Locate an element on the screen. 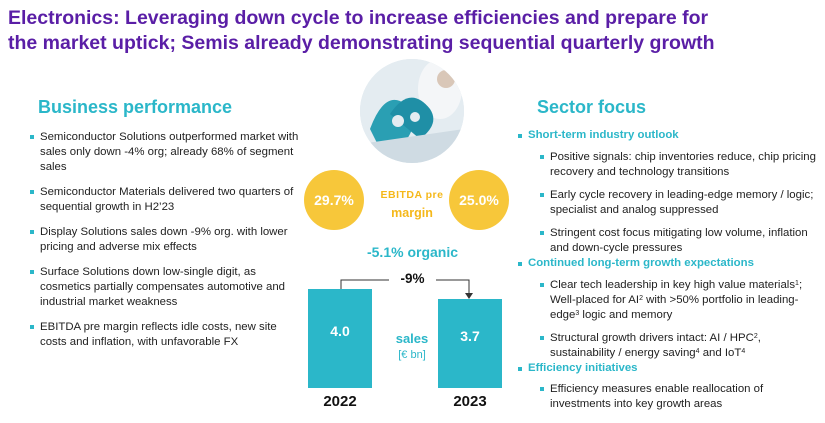 Image resolution: width=825 pixels, height=423 pixels. short-term-heading: Short-term industry outlook is located at coordinates (598, 135).